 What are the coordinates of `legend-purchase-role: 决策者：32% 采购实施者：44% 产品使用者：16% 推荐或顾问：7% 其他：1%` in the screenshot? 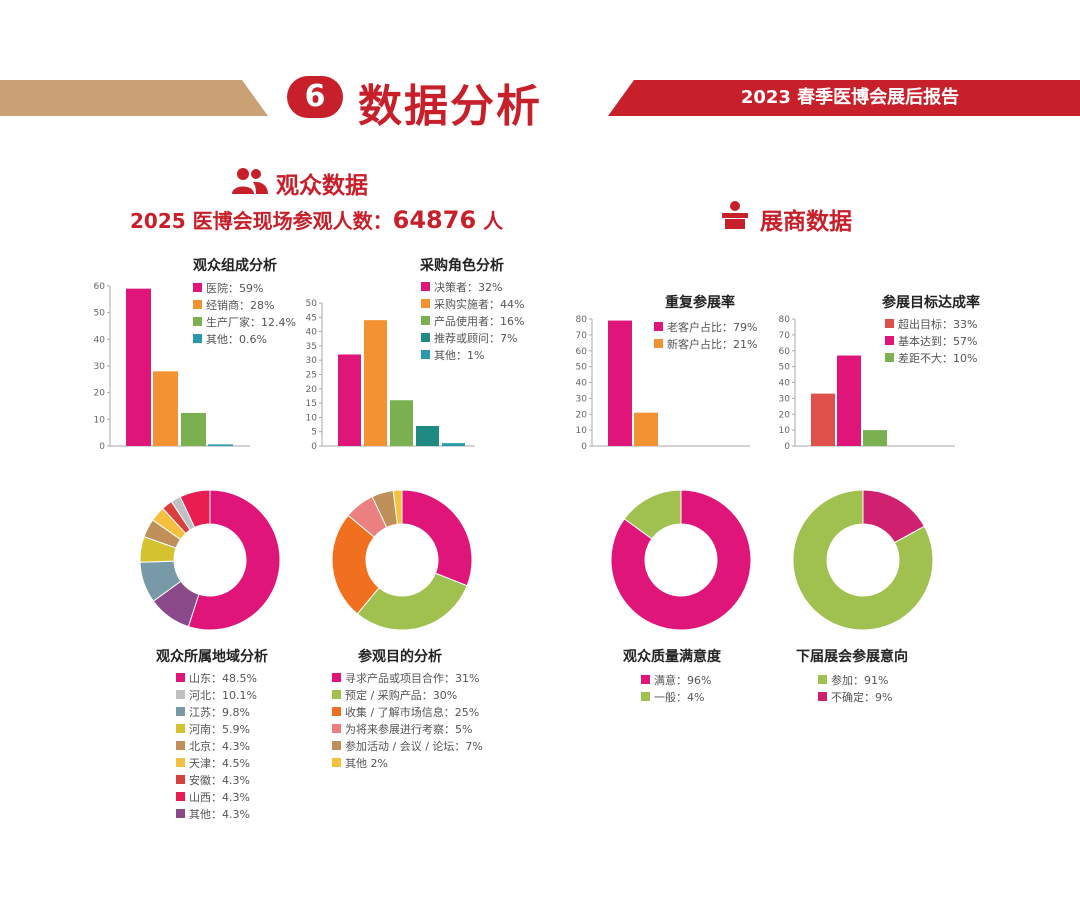 It's located at (472, 320).